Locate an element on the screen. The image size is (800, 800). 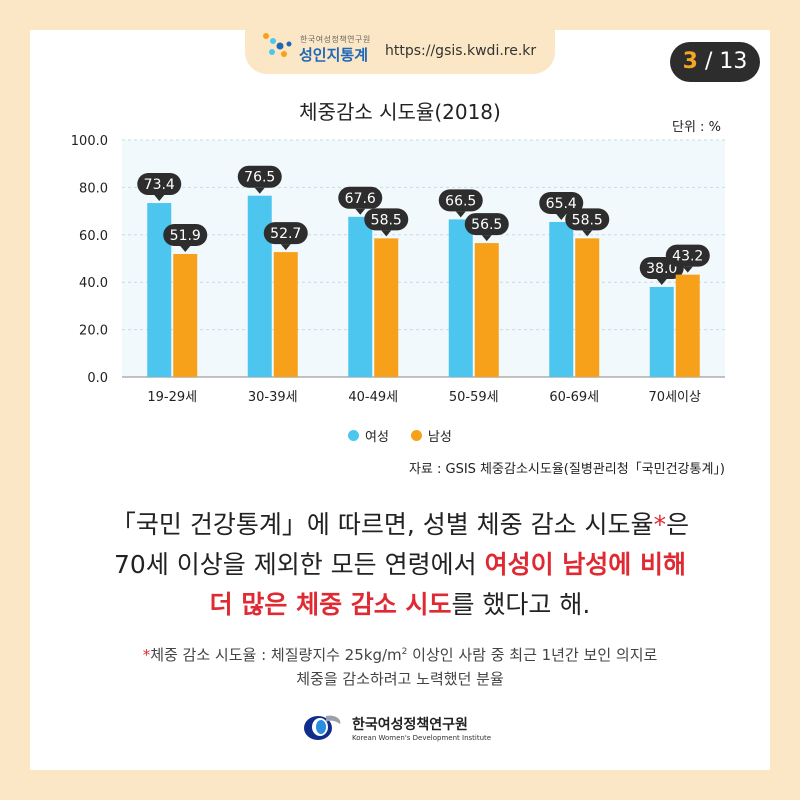
page-current: 3 is located at coordinates (690, 61).